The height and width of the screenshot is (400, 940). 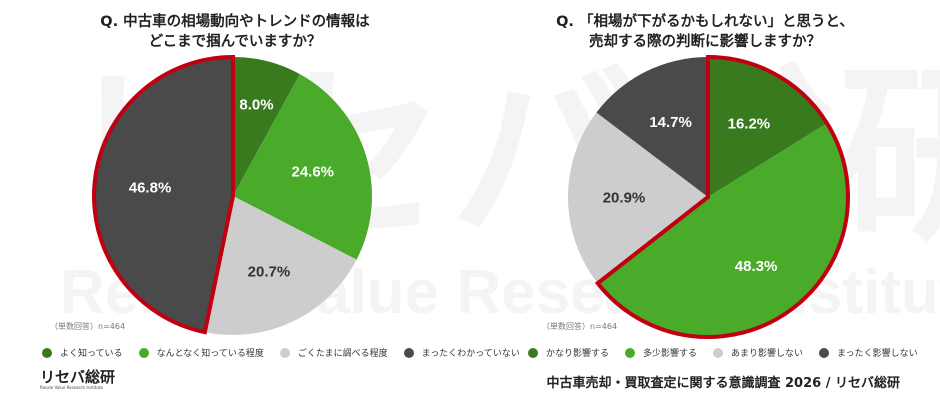 I want to click on right-legend-item-4: まったく影響しない, so click(x=868, y=352).